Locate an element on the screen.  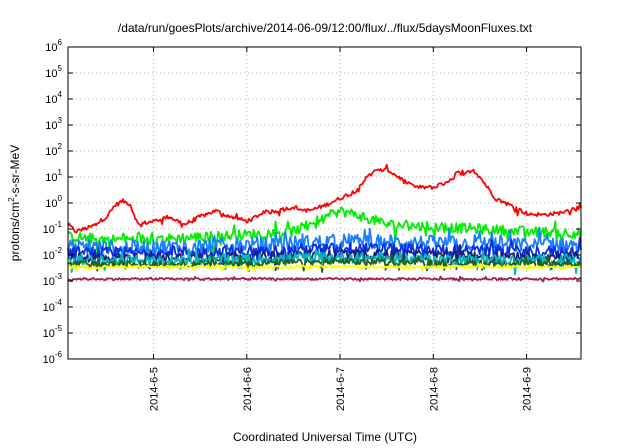
y-tick-label: 10⁻¹ is located at coordinates (53, 228).